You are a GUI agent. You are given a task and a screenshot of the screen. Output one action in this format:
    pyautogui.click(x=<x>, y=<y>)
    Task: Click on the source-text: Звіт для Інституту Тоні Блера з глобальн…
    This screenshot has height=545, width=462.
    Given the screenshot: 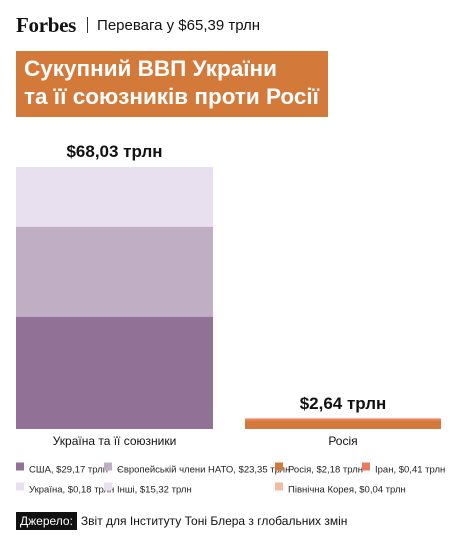 What is the action you would take?
    pyautogui.click(x=214, y=521)
    